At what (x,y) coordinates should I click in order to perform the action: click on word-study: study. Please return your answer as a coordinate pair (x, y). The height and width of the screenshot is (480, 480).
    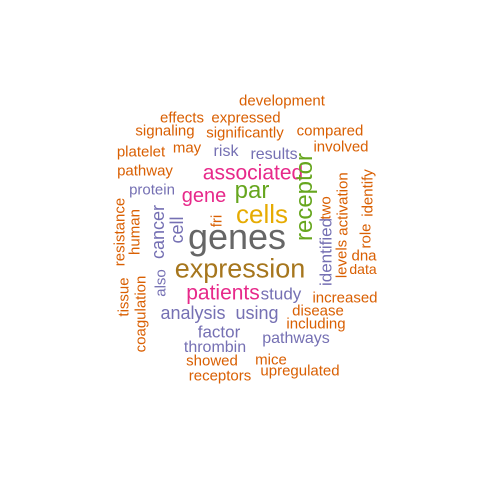
    Looking at the image, I should click on (281, 294).